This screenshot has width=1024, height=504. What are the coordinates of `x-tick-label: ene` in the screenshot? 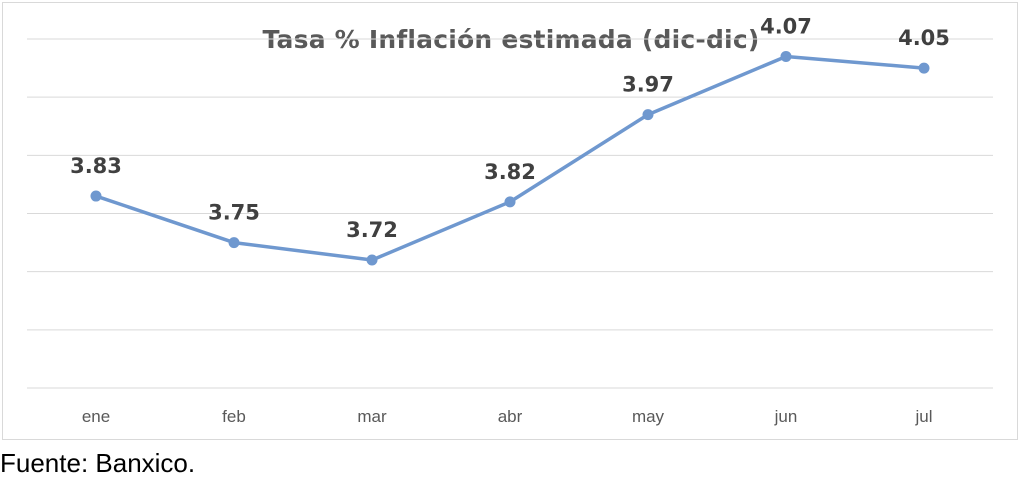 It's located at (96, 416).